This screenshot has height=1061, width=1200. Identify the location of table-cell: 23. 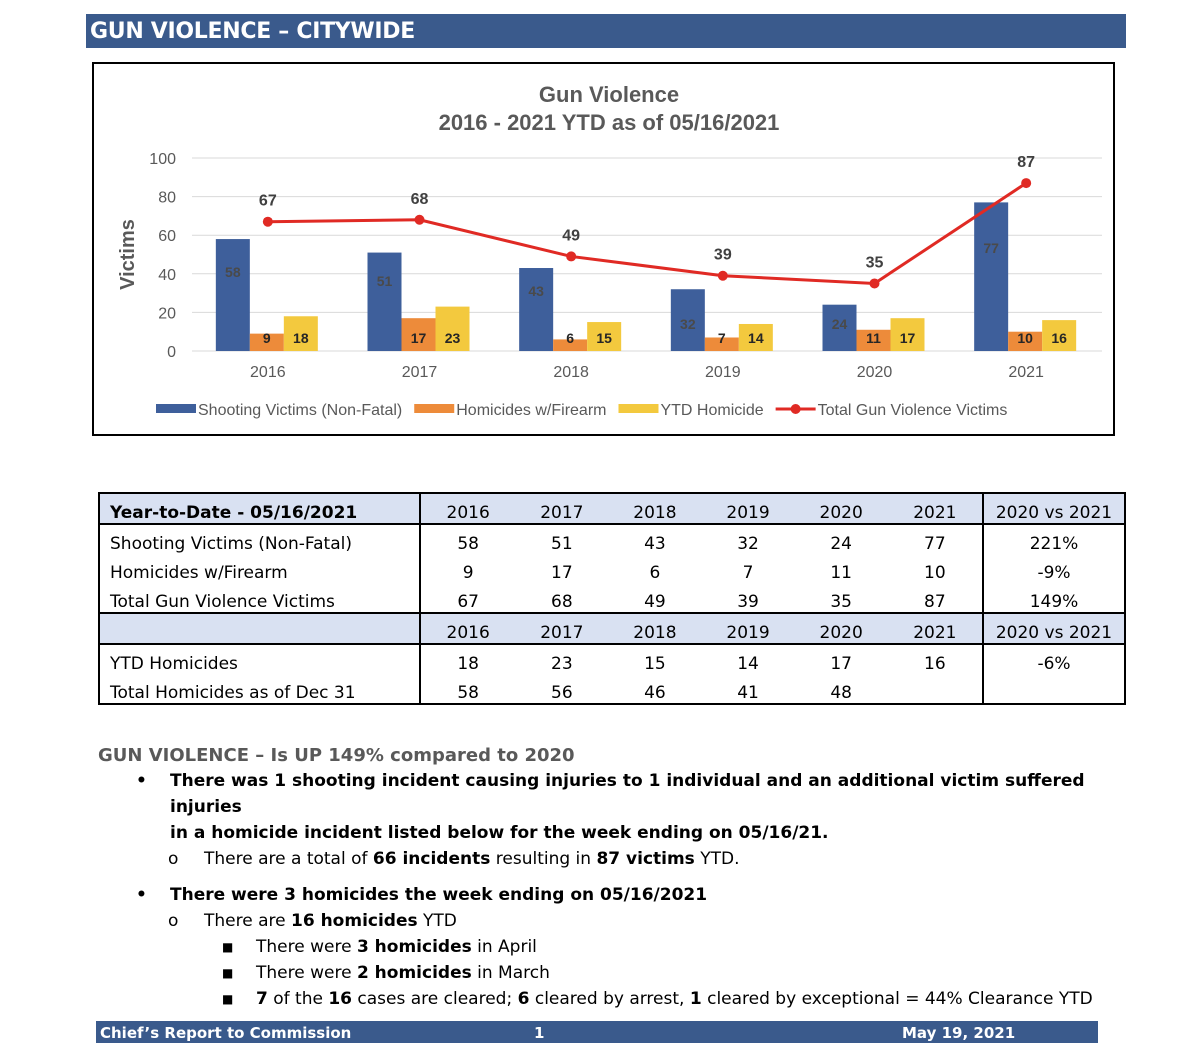
(562, 664).